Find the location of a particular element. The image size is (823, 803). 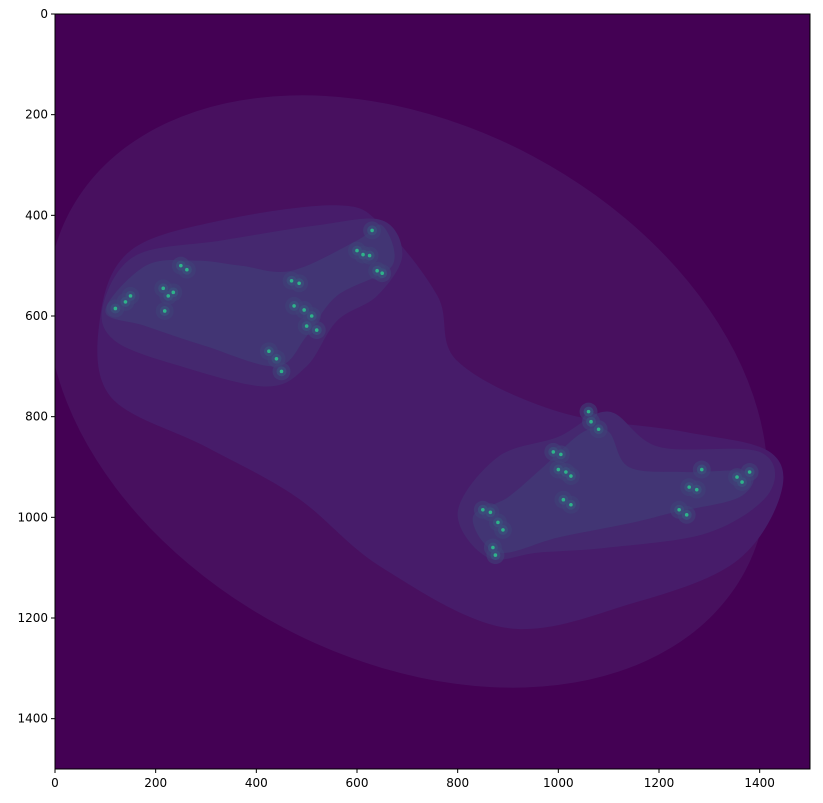

x-tick-label: 800 is located at coordinates (457, 783).